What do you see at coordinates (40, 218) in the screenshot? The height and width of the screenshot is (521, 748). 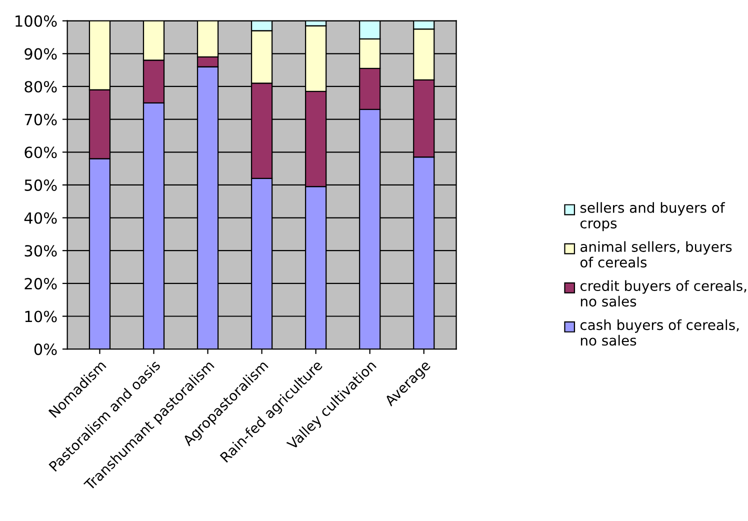 I see `y-tick-label: 40%` at bounding box center [40, 218].